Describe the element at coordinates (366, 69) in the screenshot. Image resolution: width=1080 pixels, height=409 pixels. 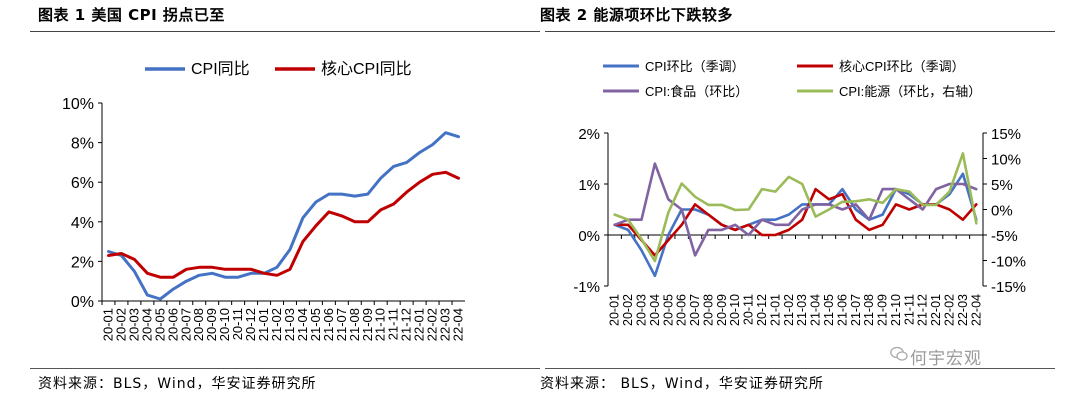
I see `legend-label: 核心CPI同比` at that location.